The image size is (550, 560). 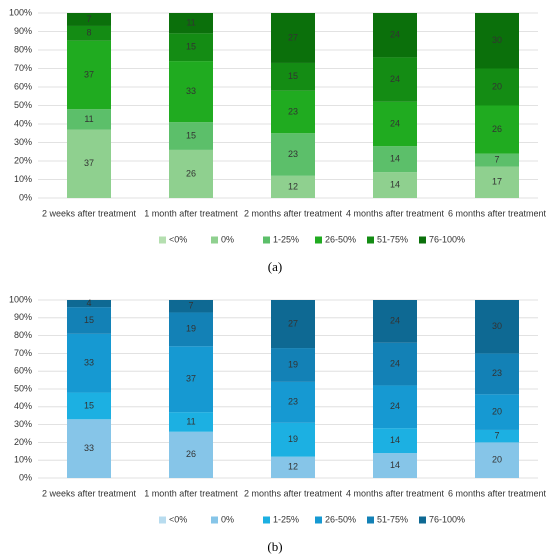 I want to click on x-tick-label: 2 weeks after treatment, so click(x=89, y=213).